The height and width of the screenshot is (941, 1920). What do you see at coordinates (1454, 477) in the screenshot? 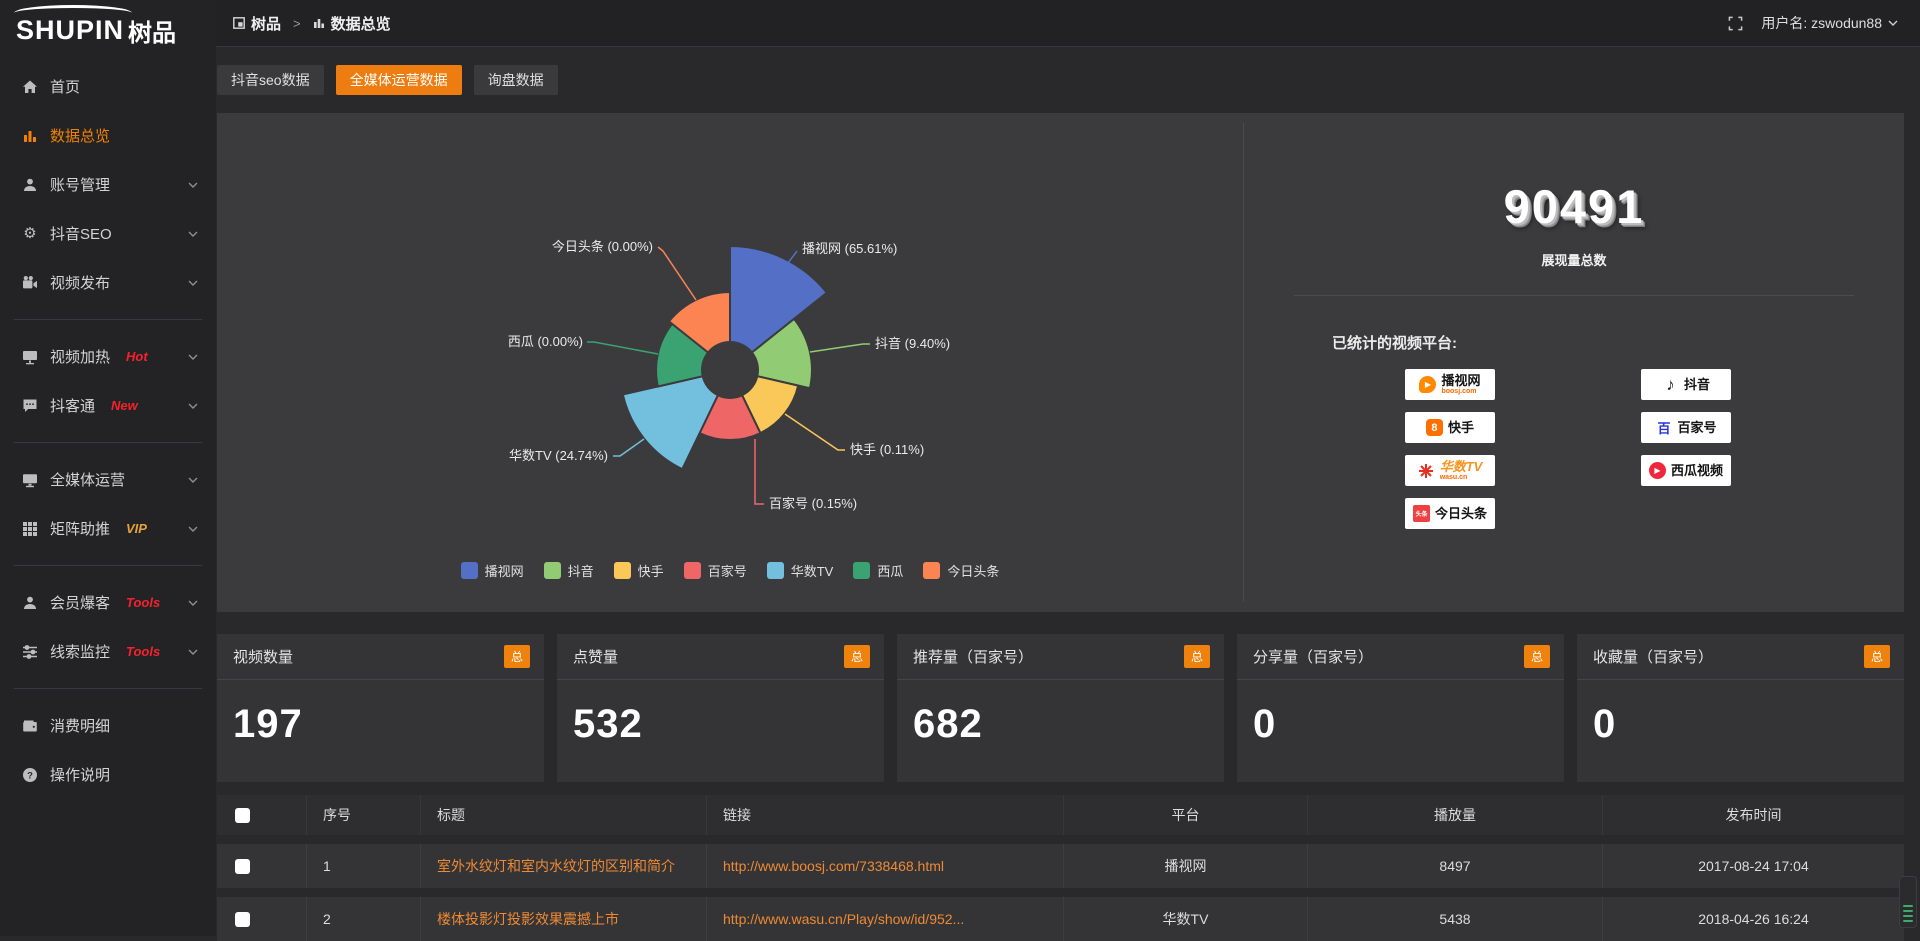
I see `platform-subtext: wasu.cn` at bounding box center [1454, 477].